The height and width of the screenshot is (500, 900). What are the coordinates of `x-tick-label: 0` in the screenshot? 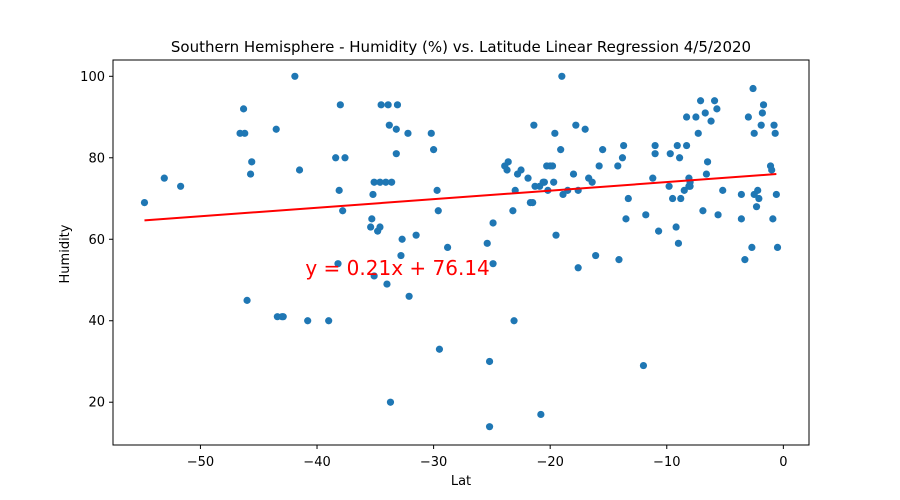 It's located at (783, 462).